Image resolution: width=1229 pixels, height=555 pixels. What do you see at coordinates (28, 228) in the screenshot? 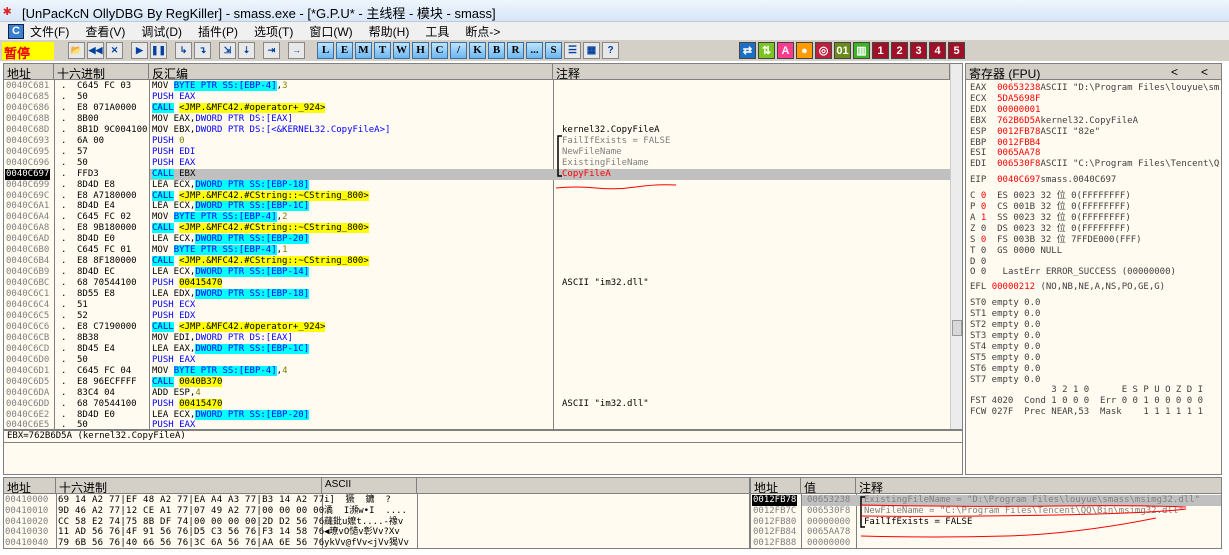
I see `row-address: 0040C6A8` at bounding box center [28, 228].